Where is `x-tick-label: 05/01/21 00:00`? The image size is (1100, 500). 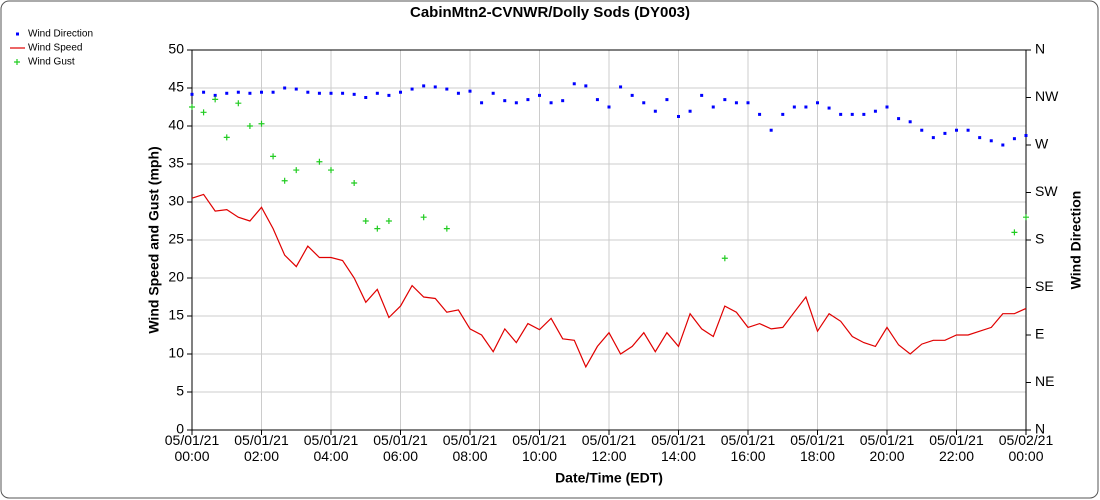 x-tick-label: 05/01/21 00:00 is located at coordinates (192, 448).